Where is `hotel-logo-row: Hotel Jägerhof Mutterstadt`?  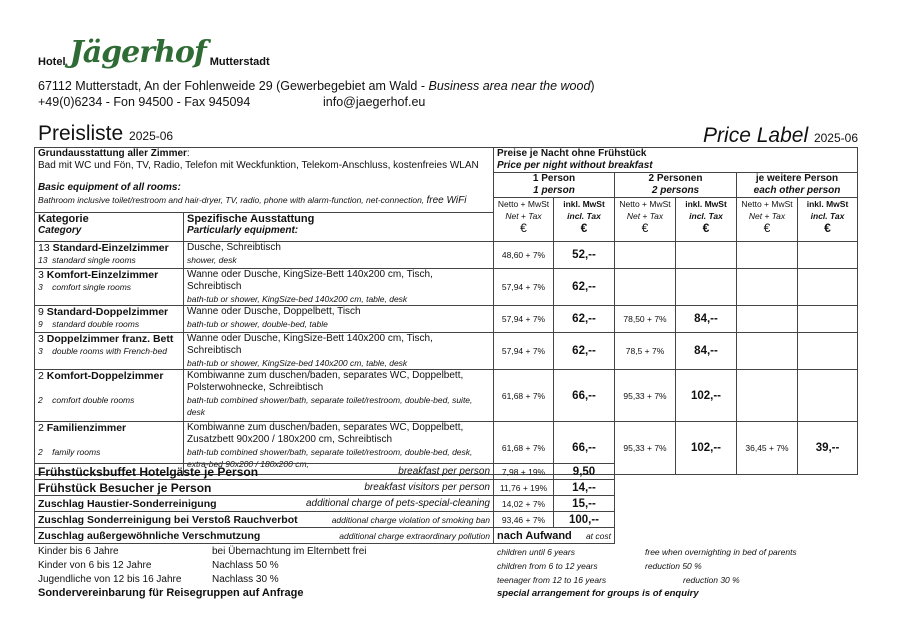
hotel-logo-row: Hotel Jägerhof Mutterstadt is located at coordinates (154, 52).